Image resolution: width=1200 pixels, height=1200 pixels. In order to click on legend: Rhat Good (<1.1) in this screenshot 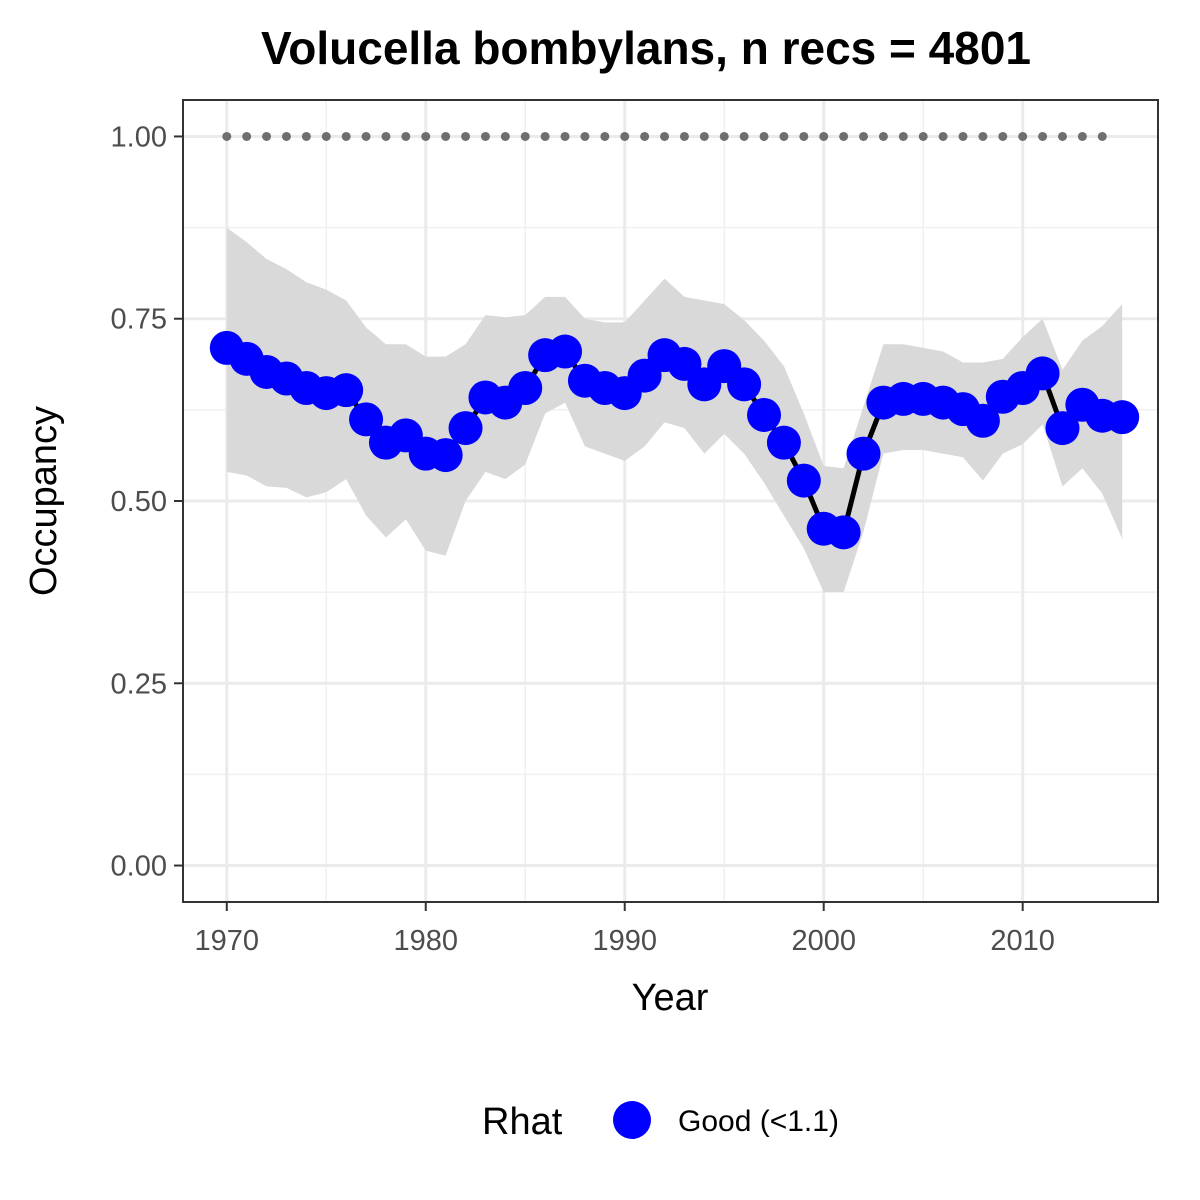, I will do `click(660, 1122)`.